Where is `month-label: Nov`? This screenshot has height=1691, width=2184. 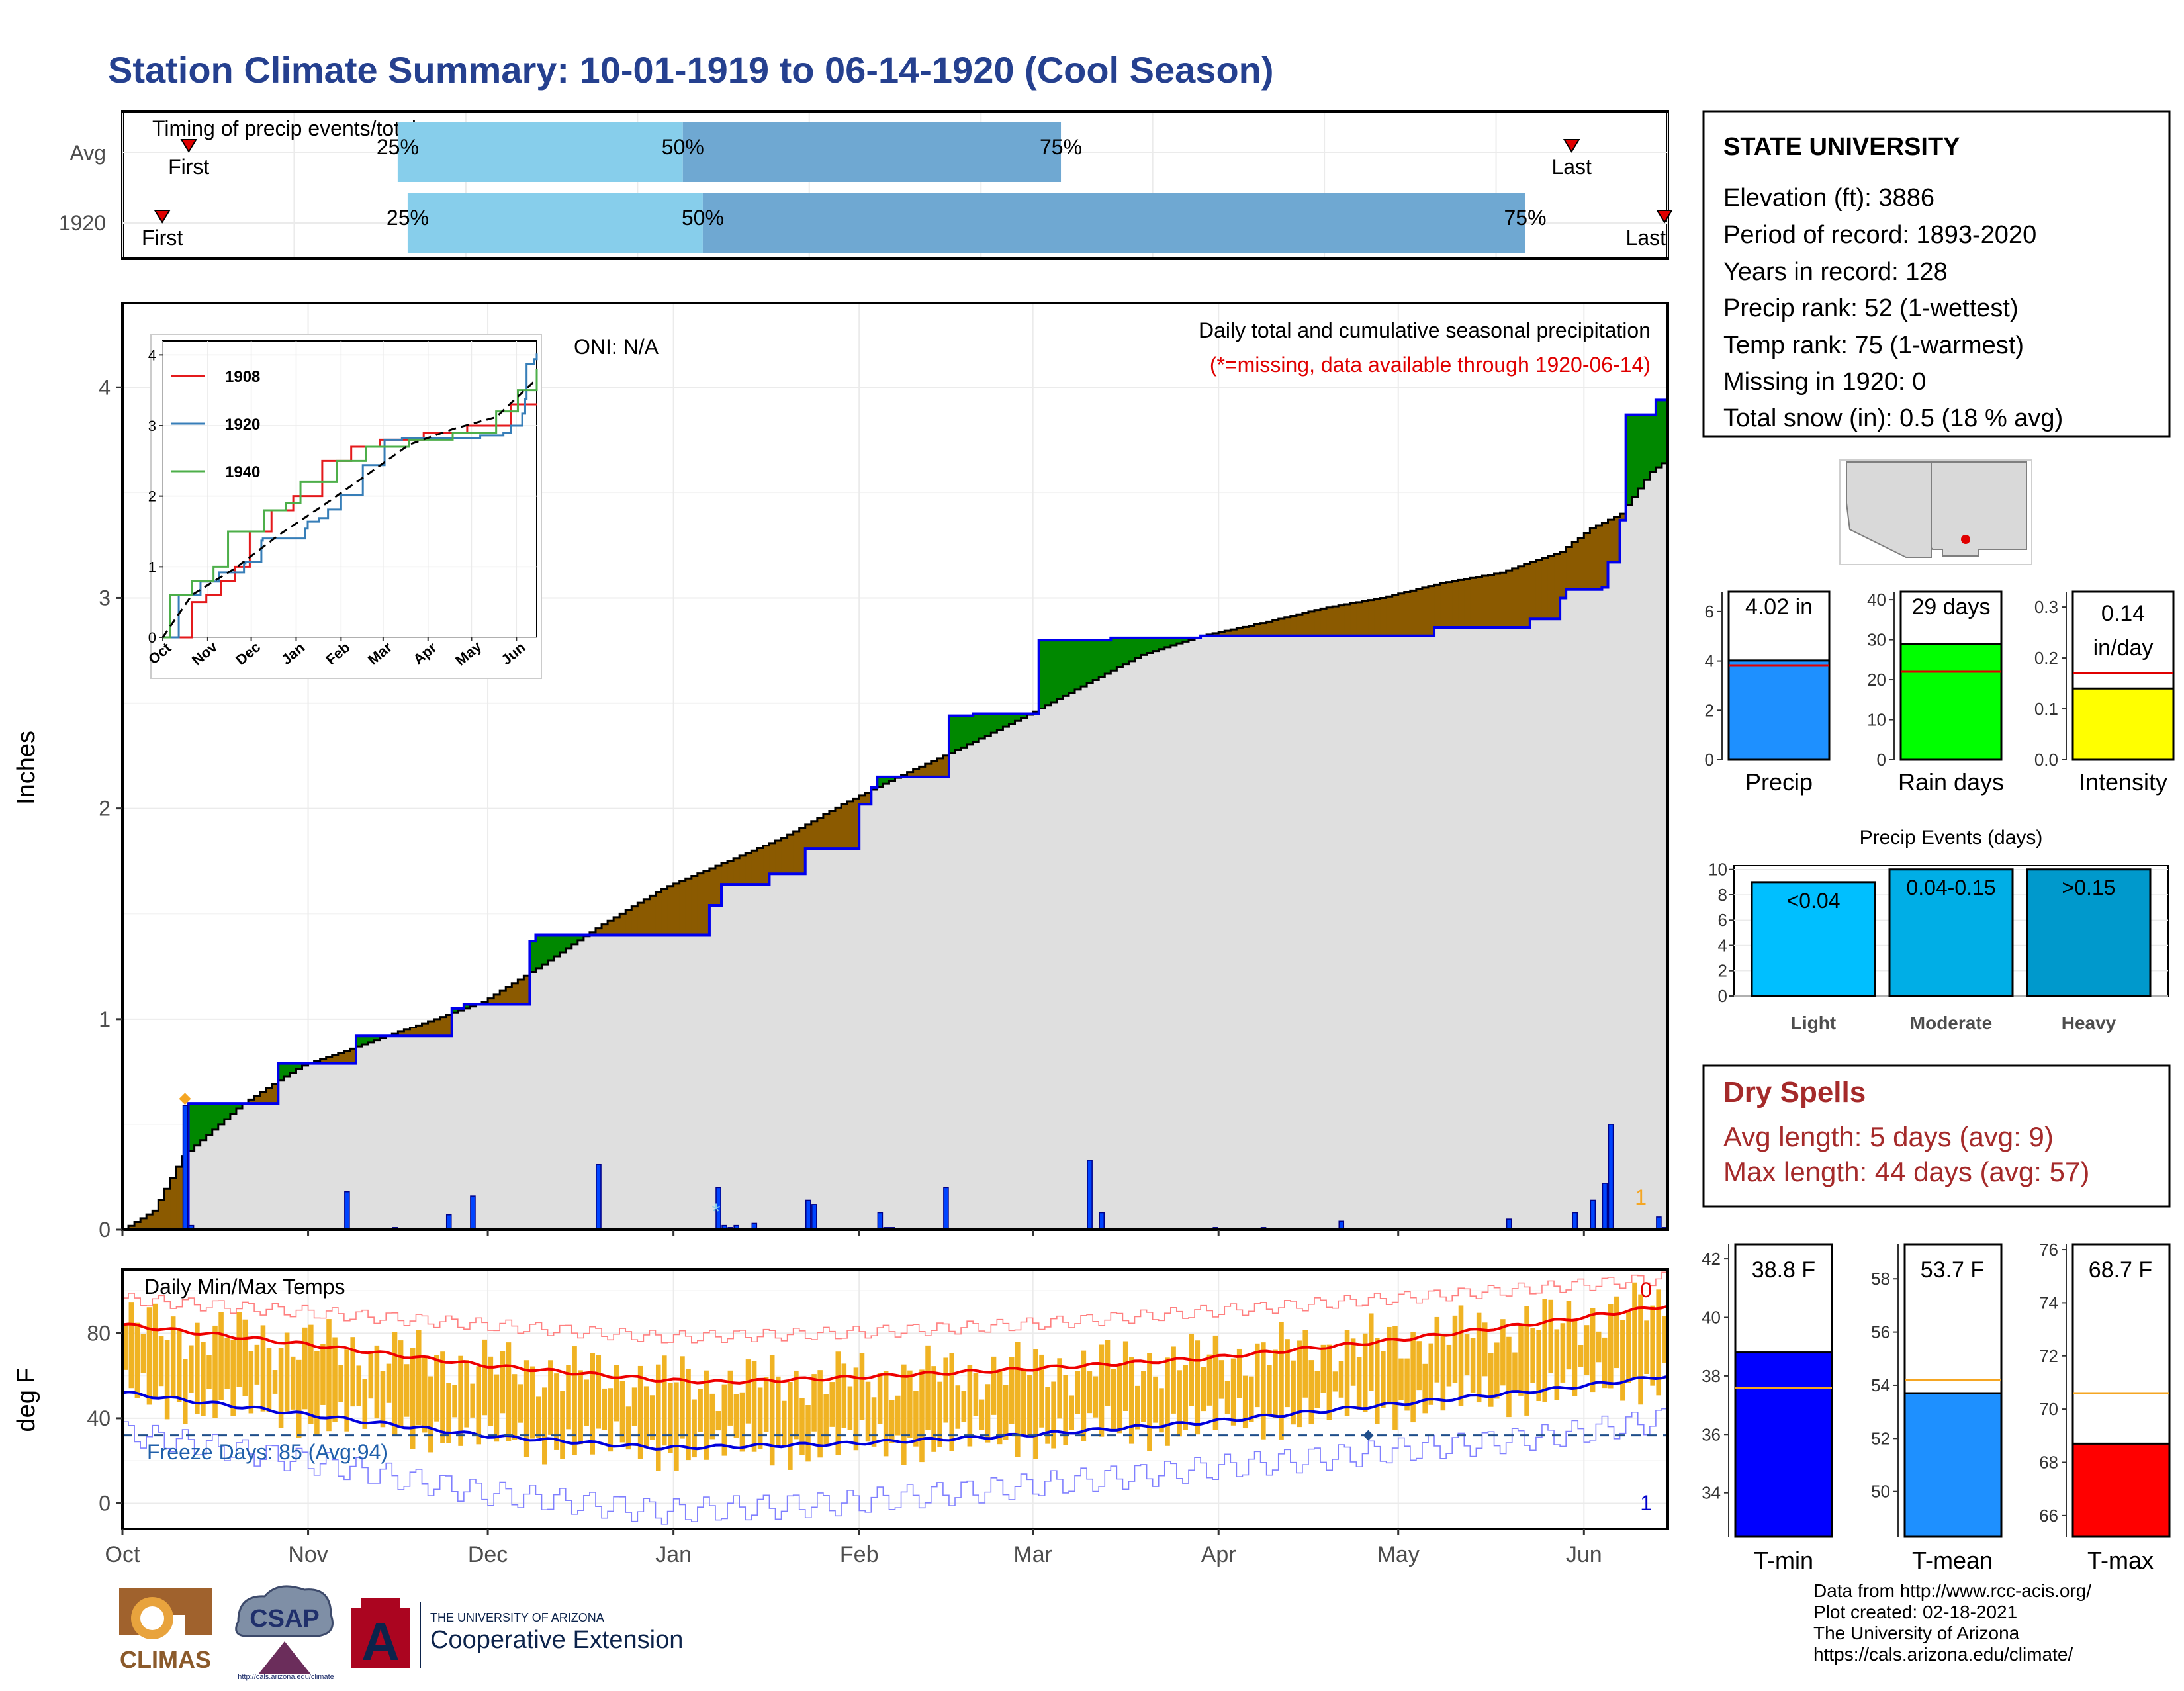
month-label: Nov is located at coordinates (308, 1555).